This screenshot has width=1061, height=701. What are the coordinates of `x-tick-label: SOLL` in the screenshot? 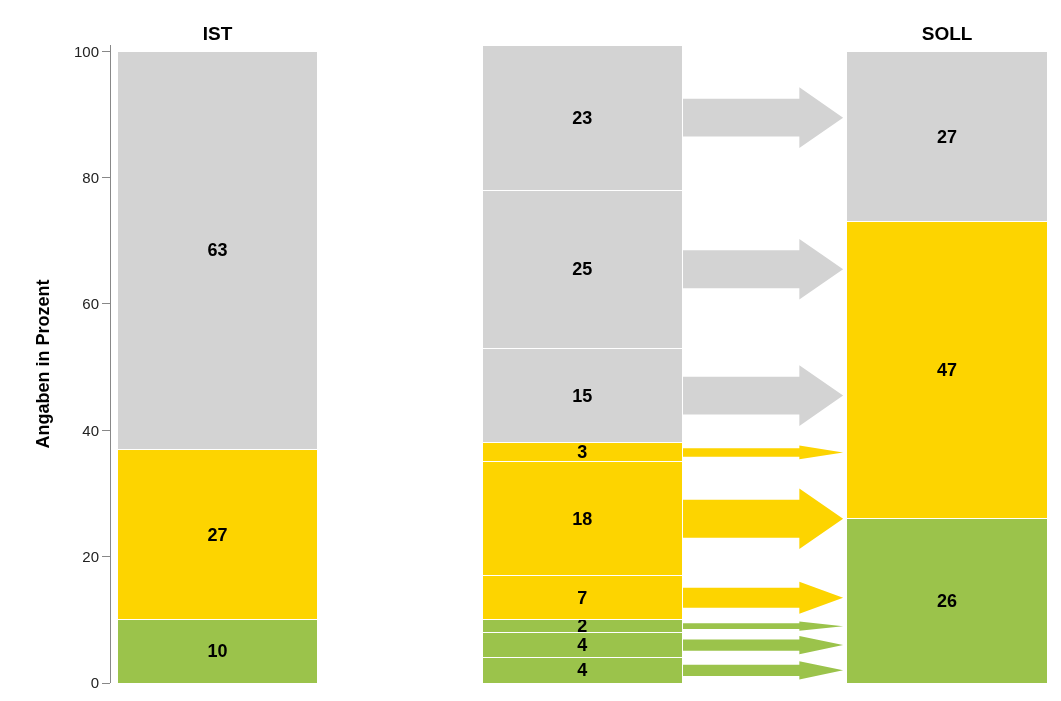 It's located at (947, 34).